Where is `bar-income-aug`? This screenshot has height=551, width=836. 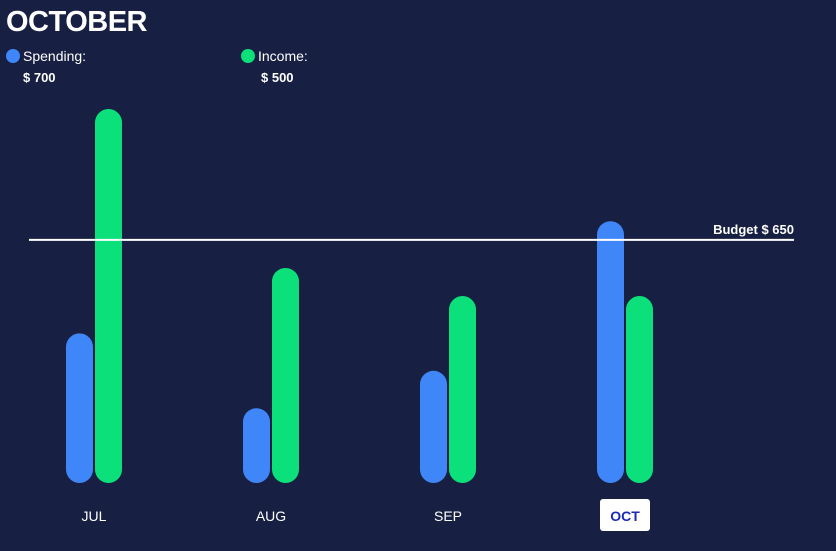
bar-income-aug is located at coordinates (285, 375).